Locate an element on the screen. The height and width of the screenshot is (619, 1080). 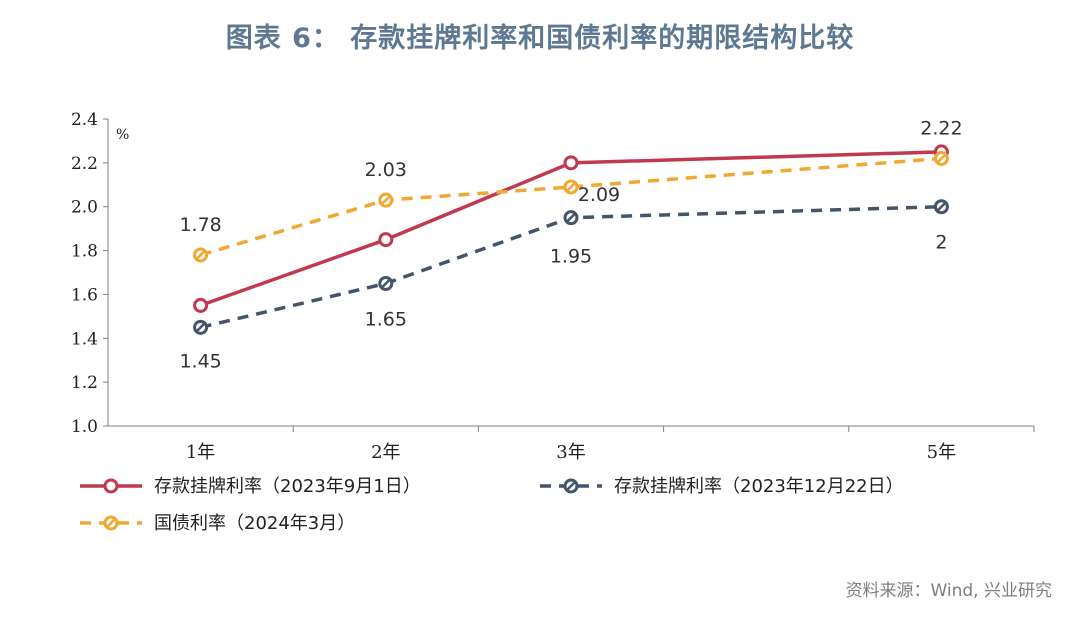
x-tick-label: 5年 is located at coordinates (941, 452).